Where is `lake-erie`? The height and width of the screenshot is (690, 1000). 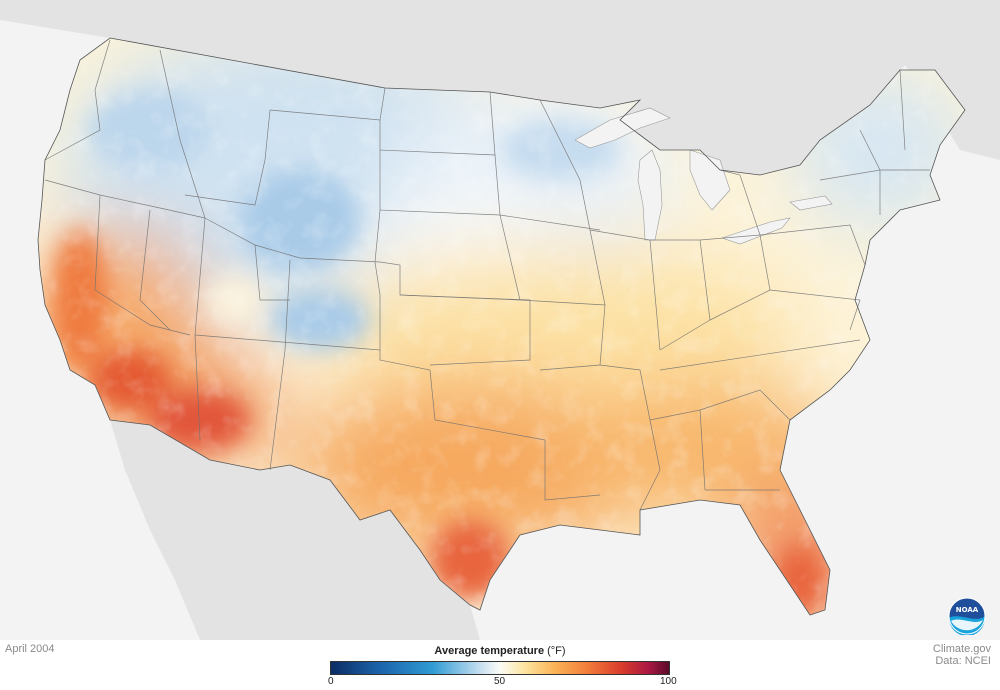
lake-erie is located at coordinates (756, 231).